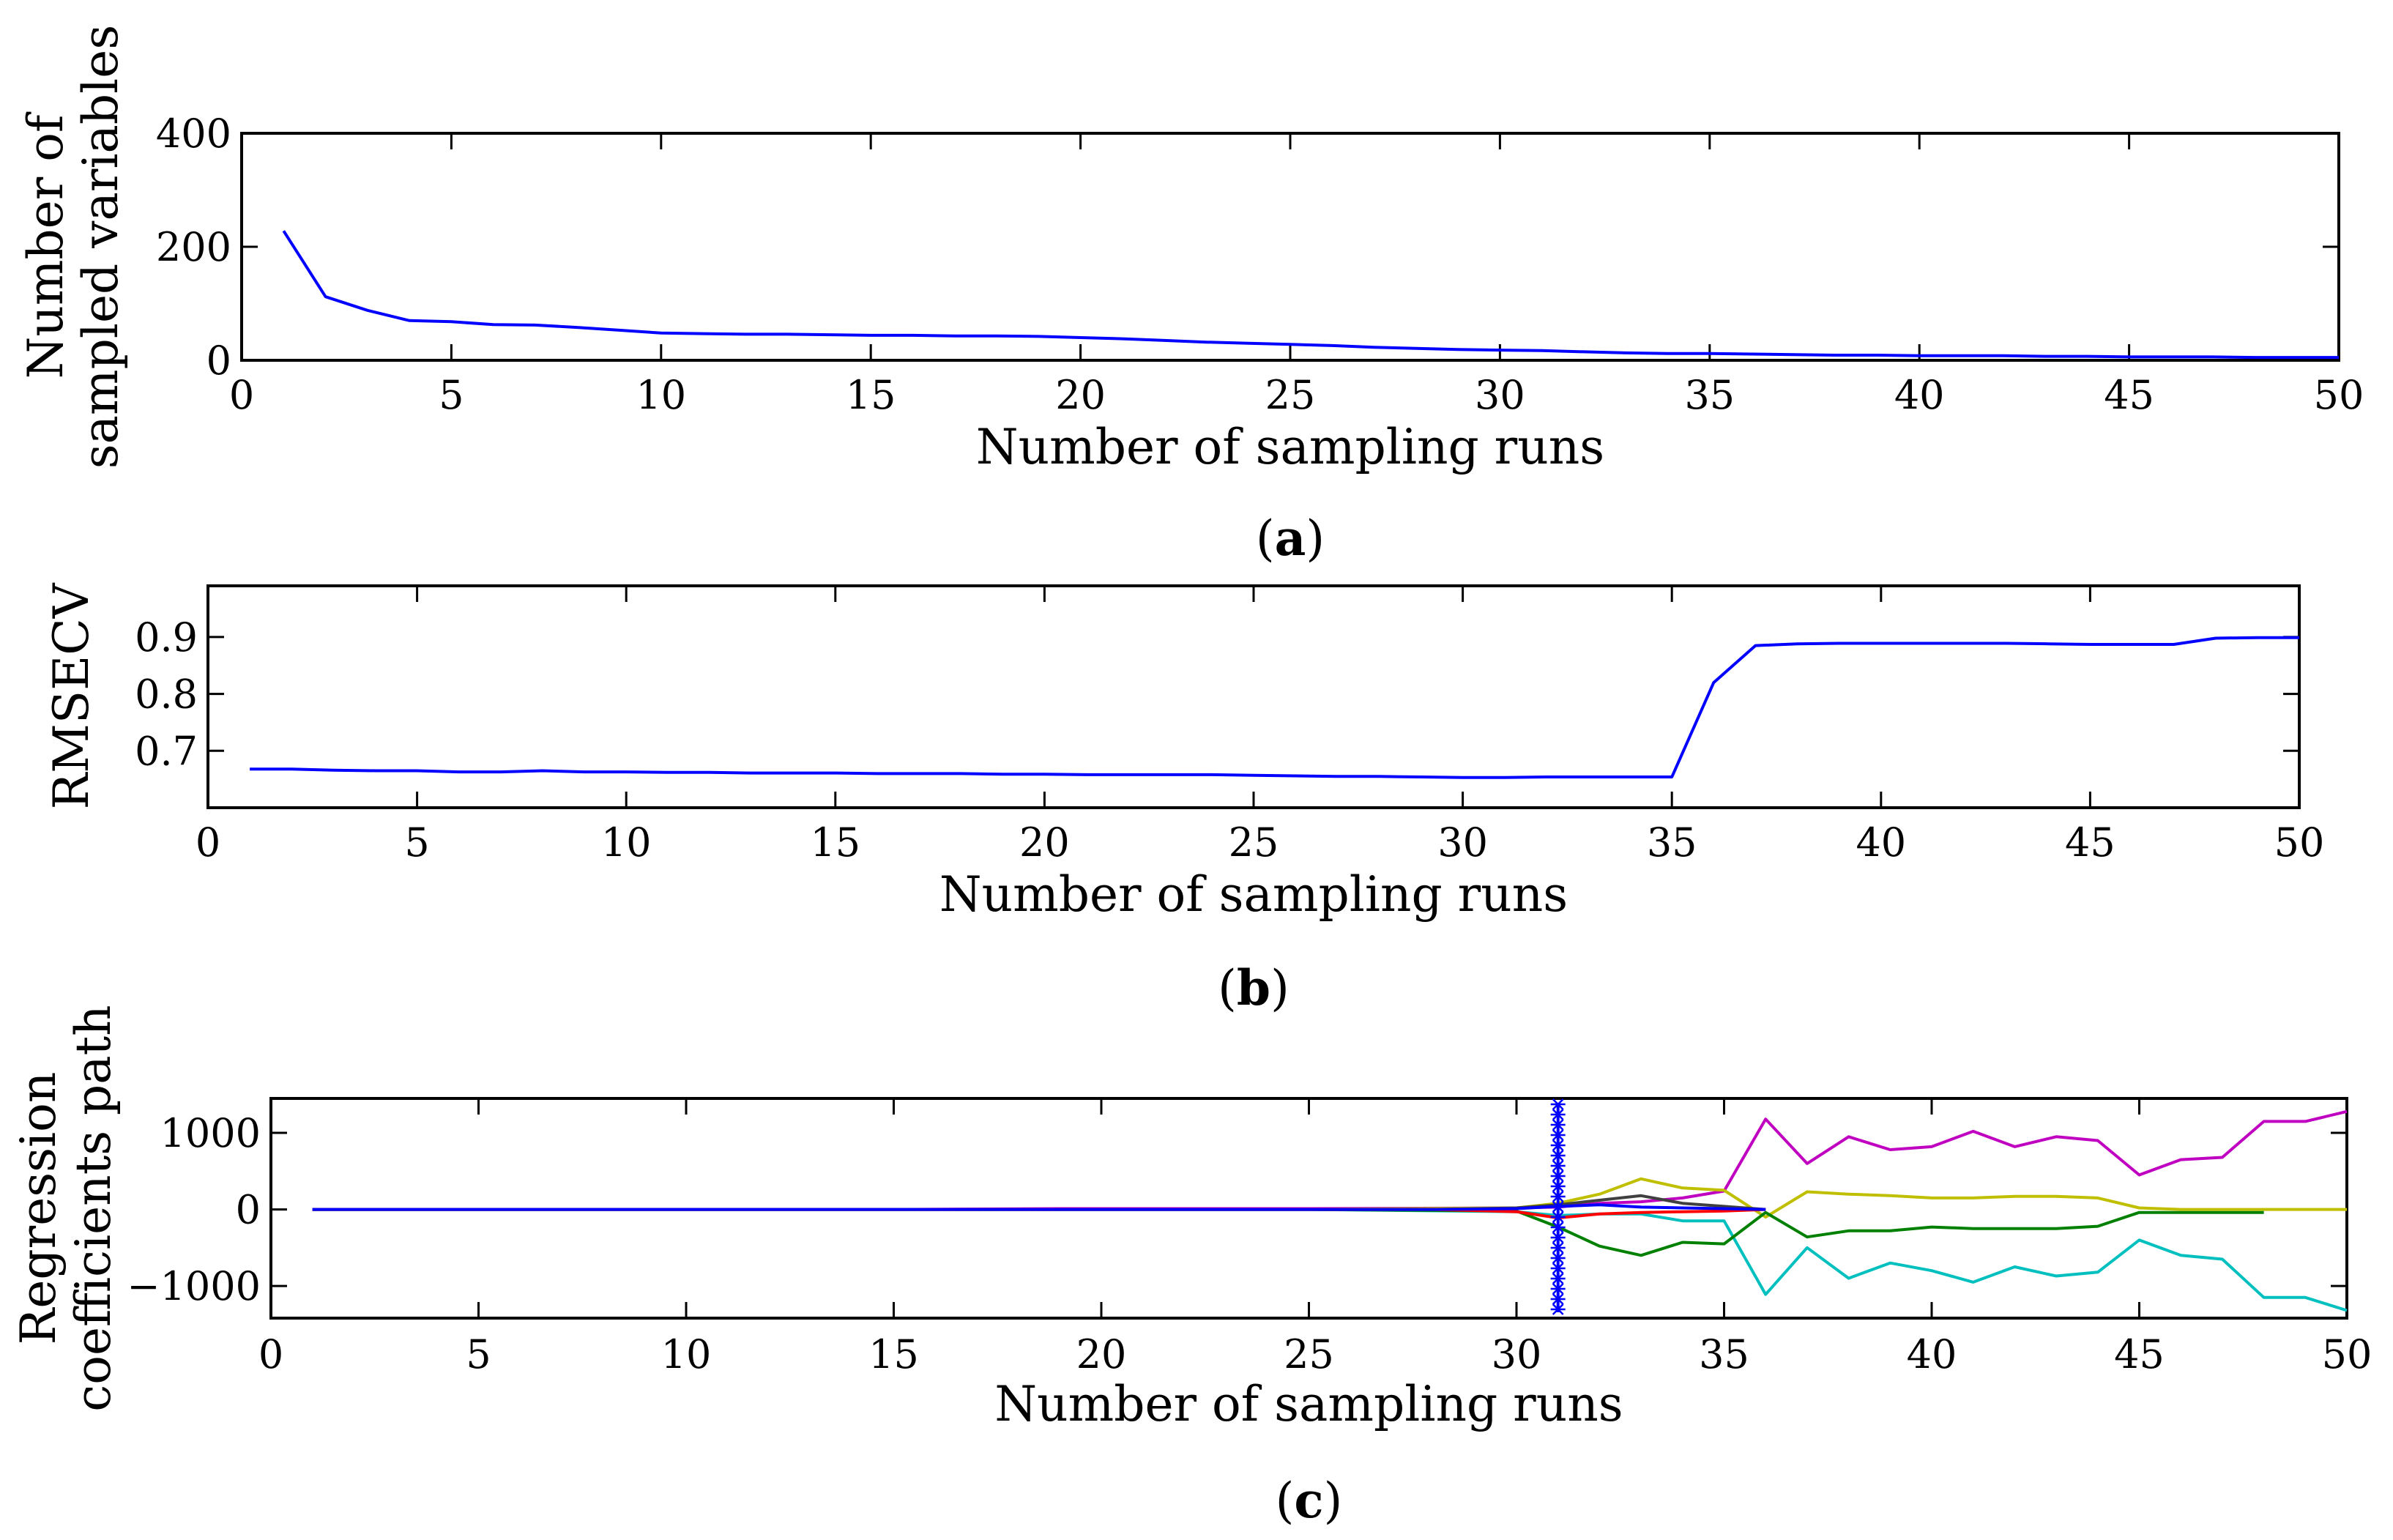  What do you see at coordinates (166, 695) in the screenshot?
I see `y-tick-label: 0.8` at bounding box center [166, 695].